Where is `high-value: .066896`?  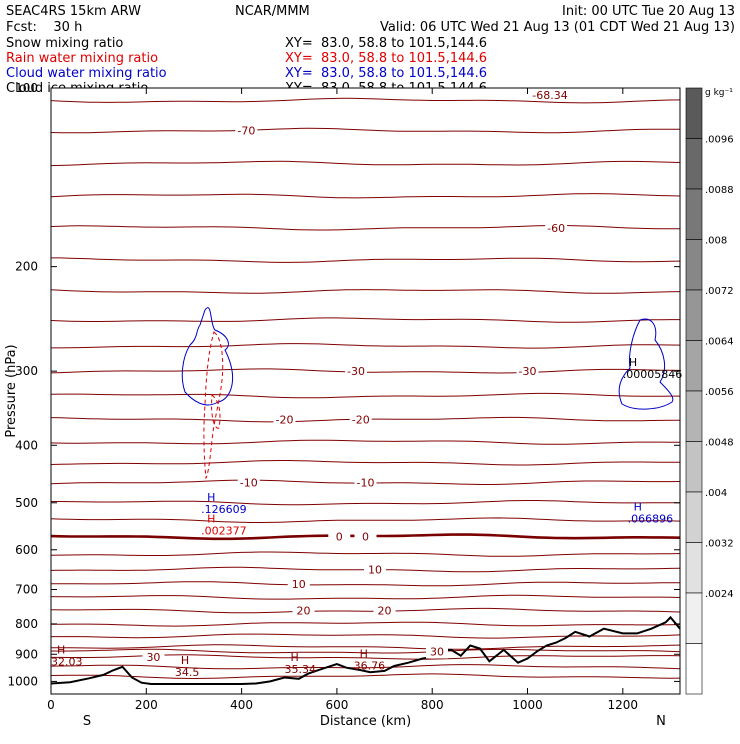 high-value: .066896 is located at coordinates (651, 519).